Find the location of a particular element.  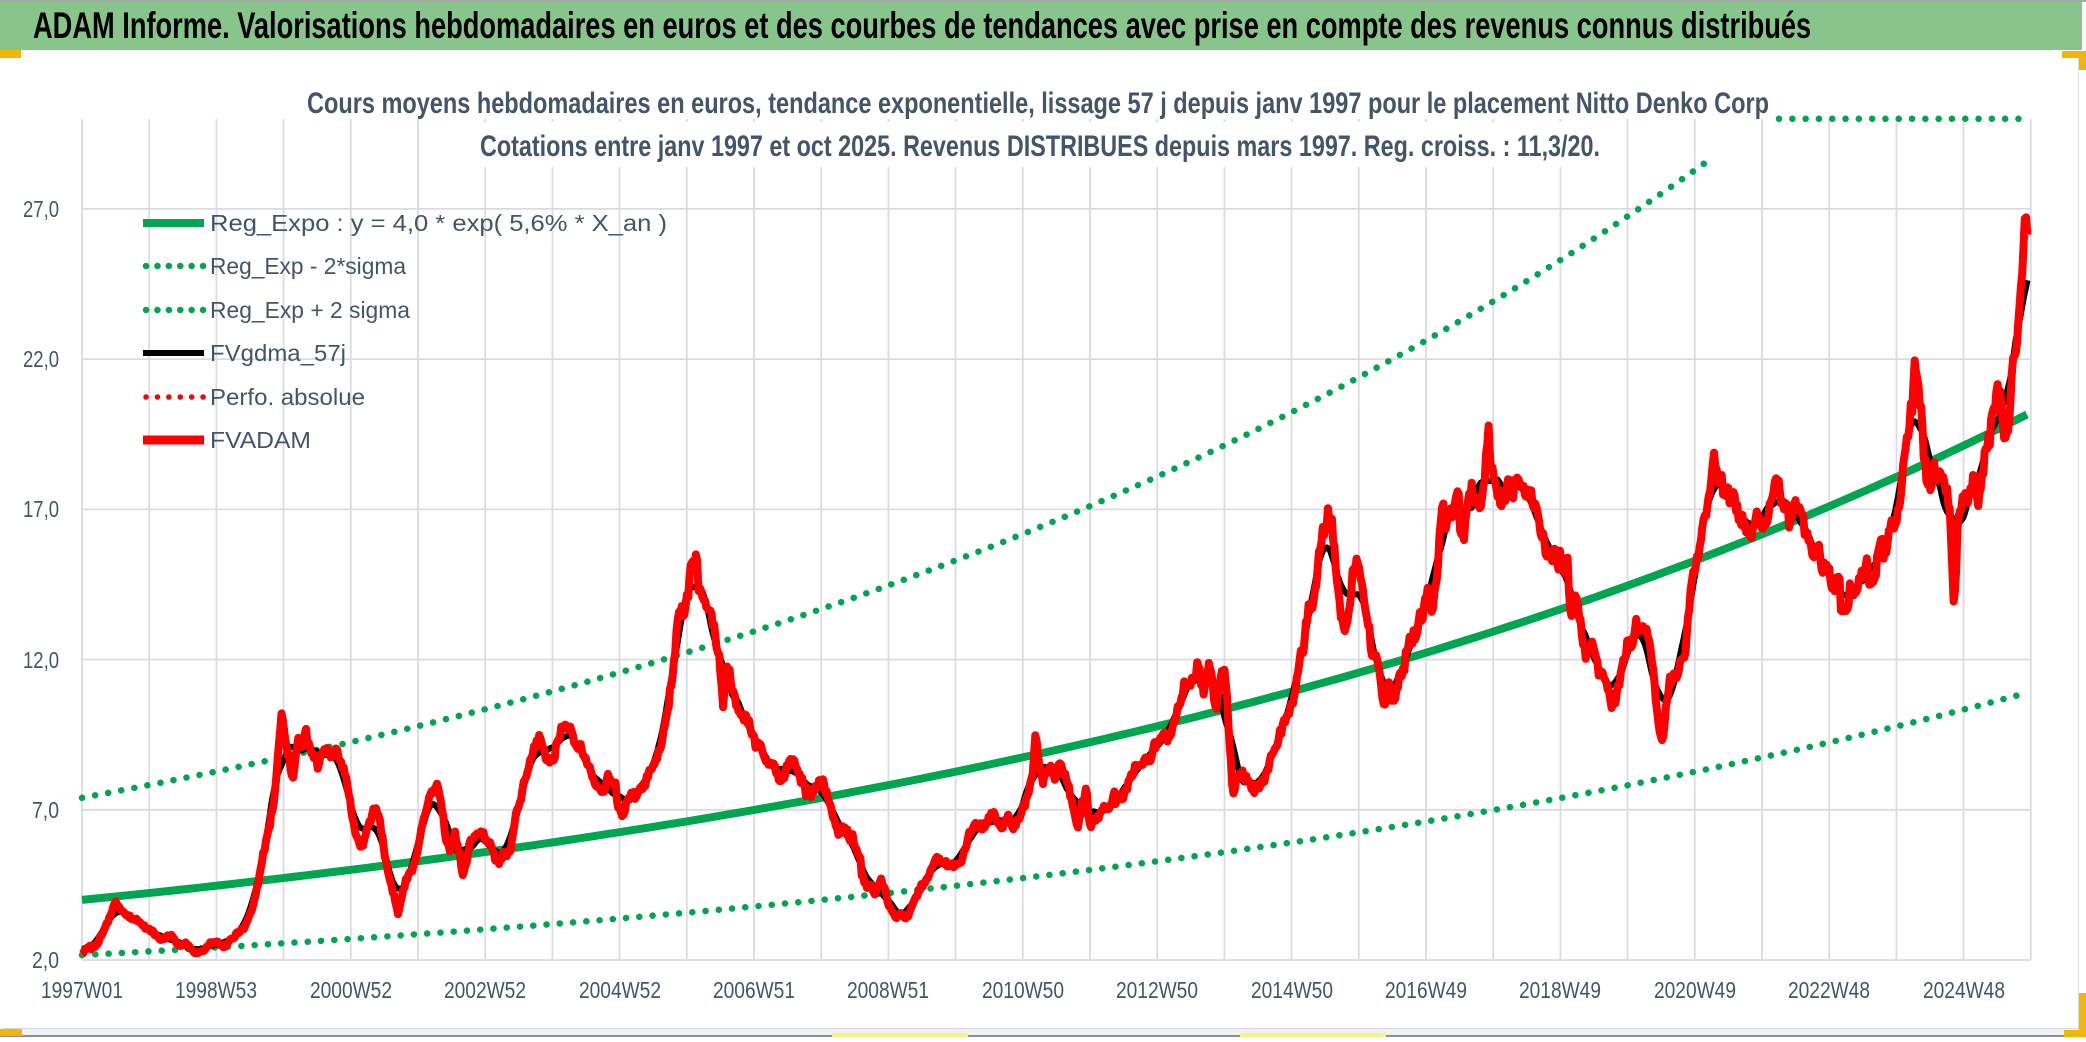

svg-text: Reg_Exp - 2*sigma is located at coordinates (308, 266).